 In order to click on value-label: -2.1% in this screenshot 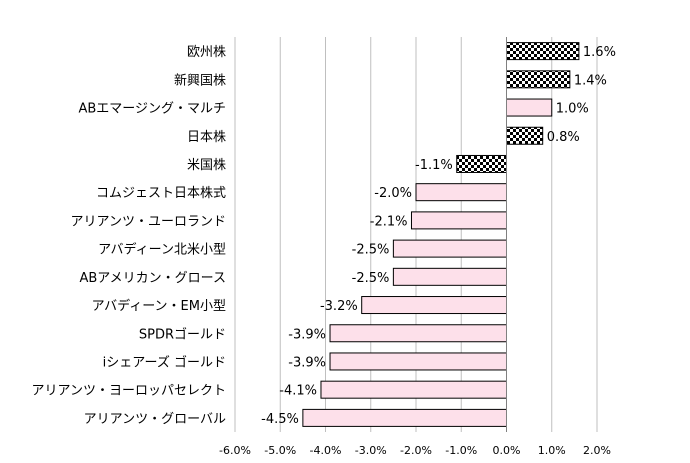, I will do `click(389, 221)`.